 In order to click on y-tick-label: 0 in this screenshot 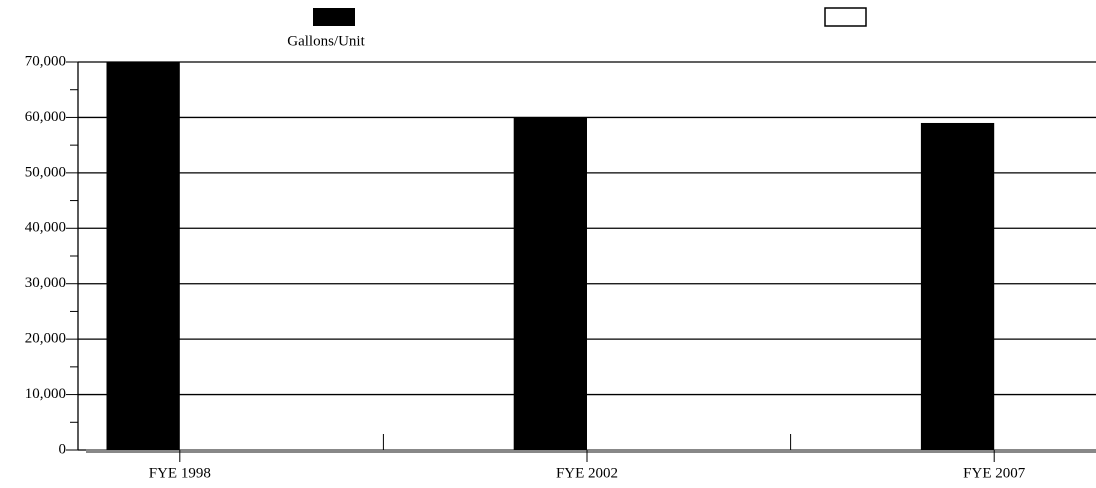, I will do `click(63, 449)`.